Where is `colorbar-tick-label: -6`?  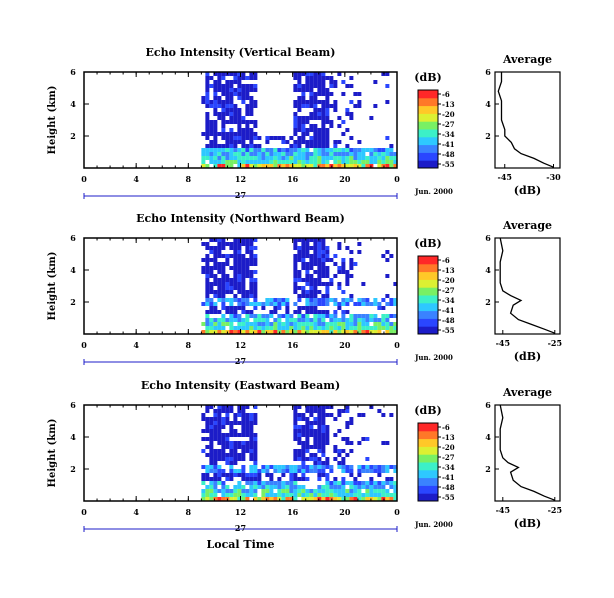 colorbar-tick-label: -6 is located at coordinates (446, 94).